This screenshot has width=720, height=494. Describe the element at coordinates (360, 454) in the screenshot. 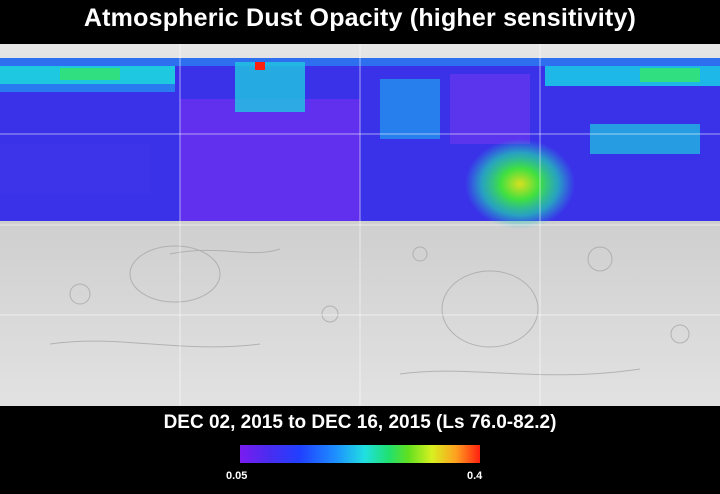

I see `colorbar` at that location.